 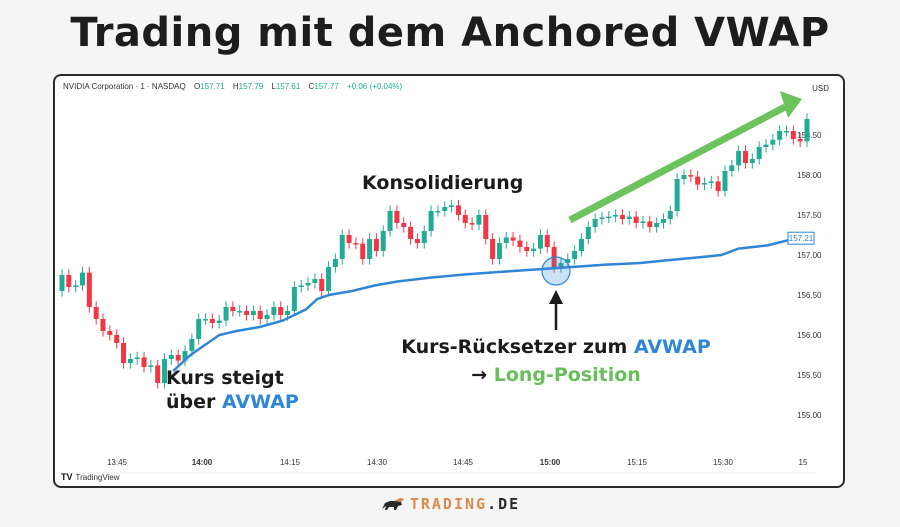 What do you see at coordinates (326, 86) in the screenshot?
I see `close-value: 157.77` at bounding box center [326, 86].